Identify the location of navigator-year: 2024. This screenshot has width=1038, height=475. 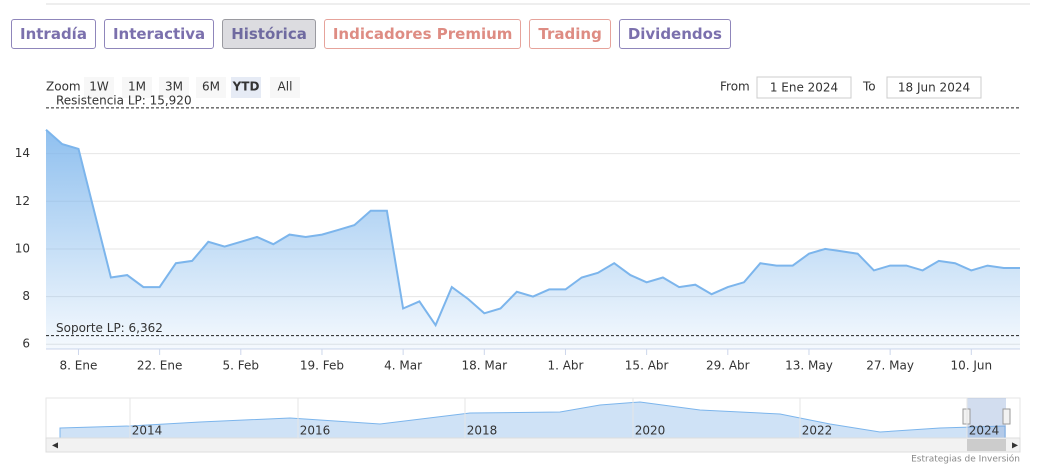
(984, 431).